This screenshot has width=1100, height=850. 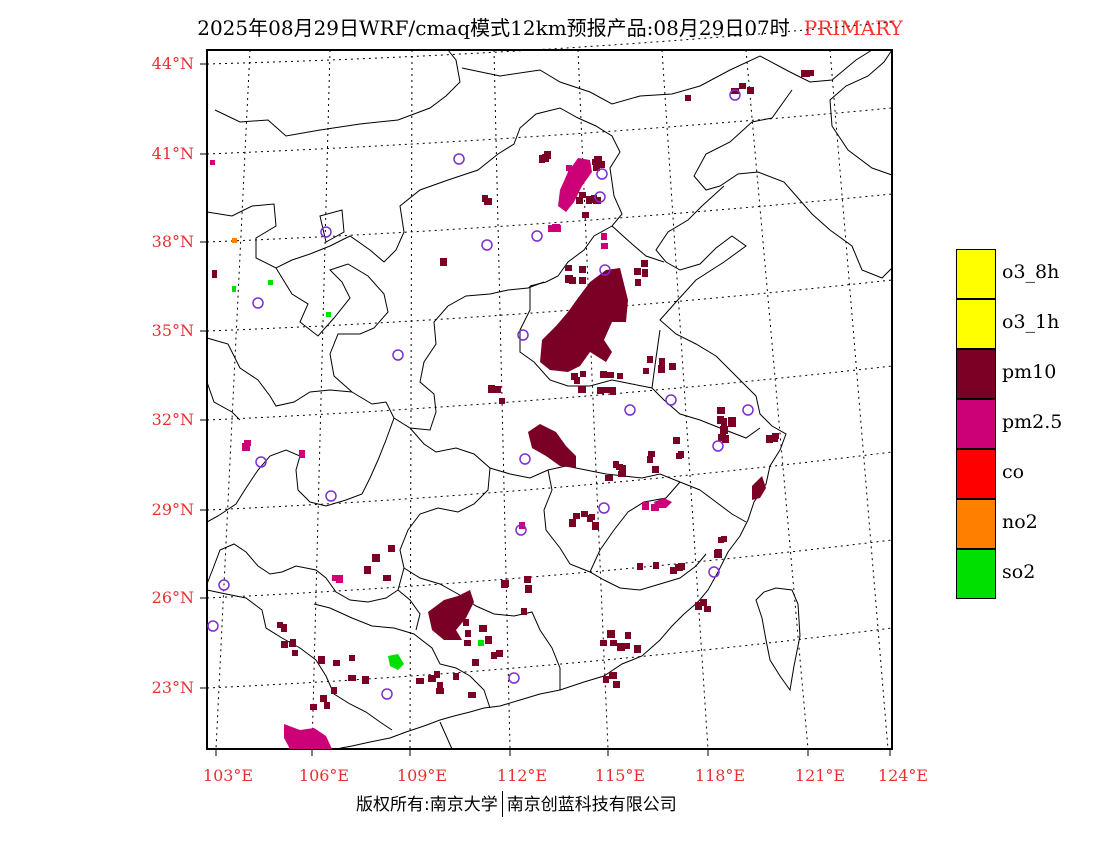 I want to click on title-tag: PRIMARY, so click(x=853, y=28).